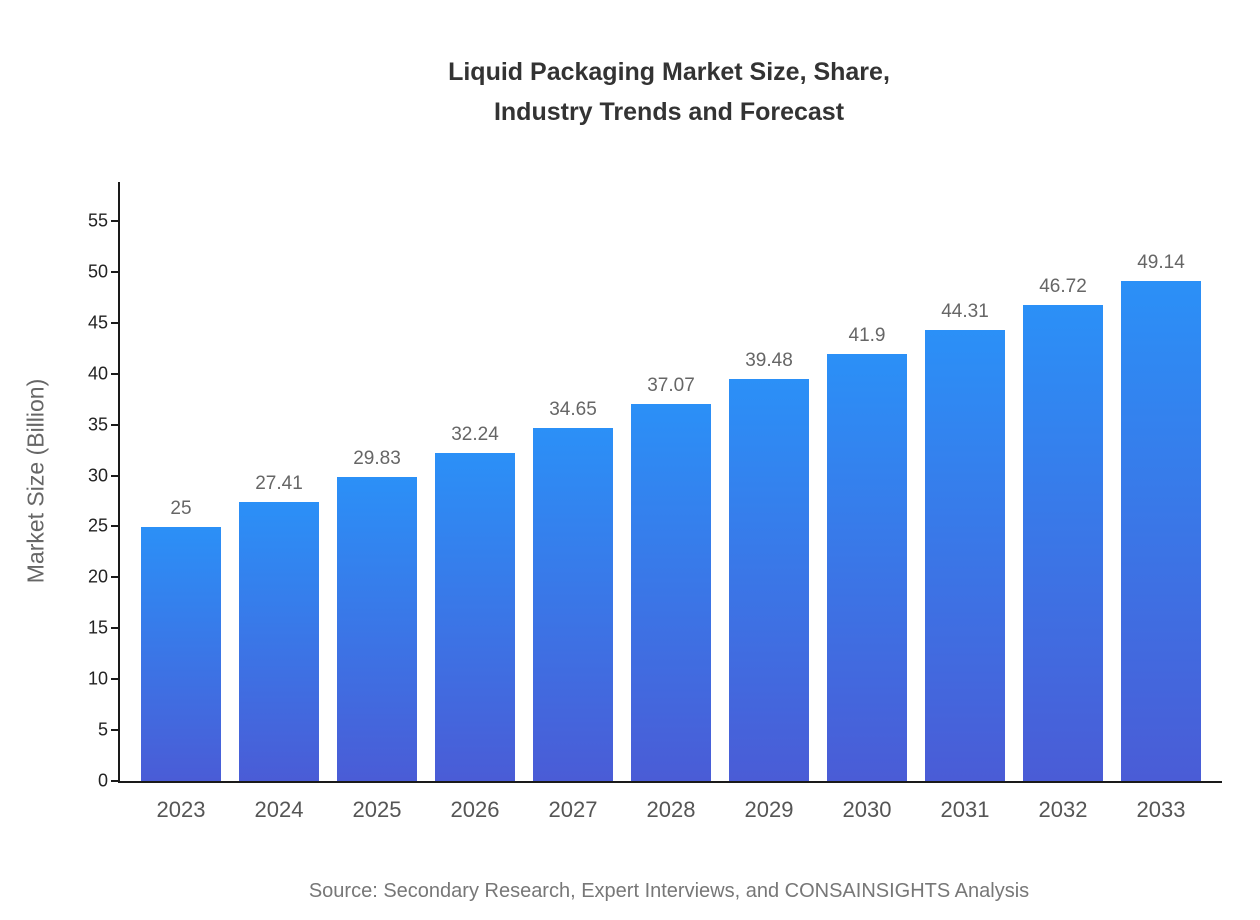  I want to click on bar-group: 32.24 2026, so click(475, 502).